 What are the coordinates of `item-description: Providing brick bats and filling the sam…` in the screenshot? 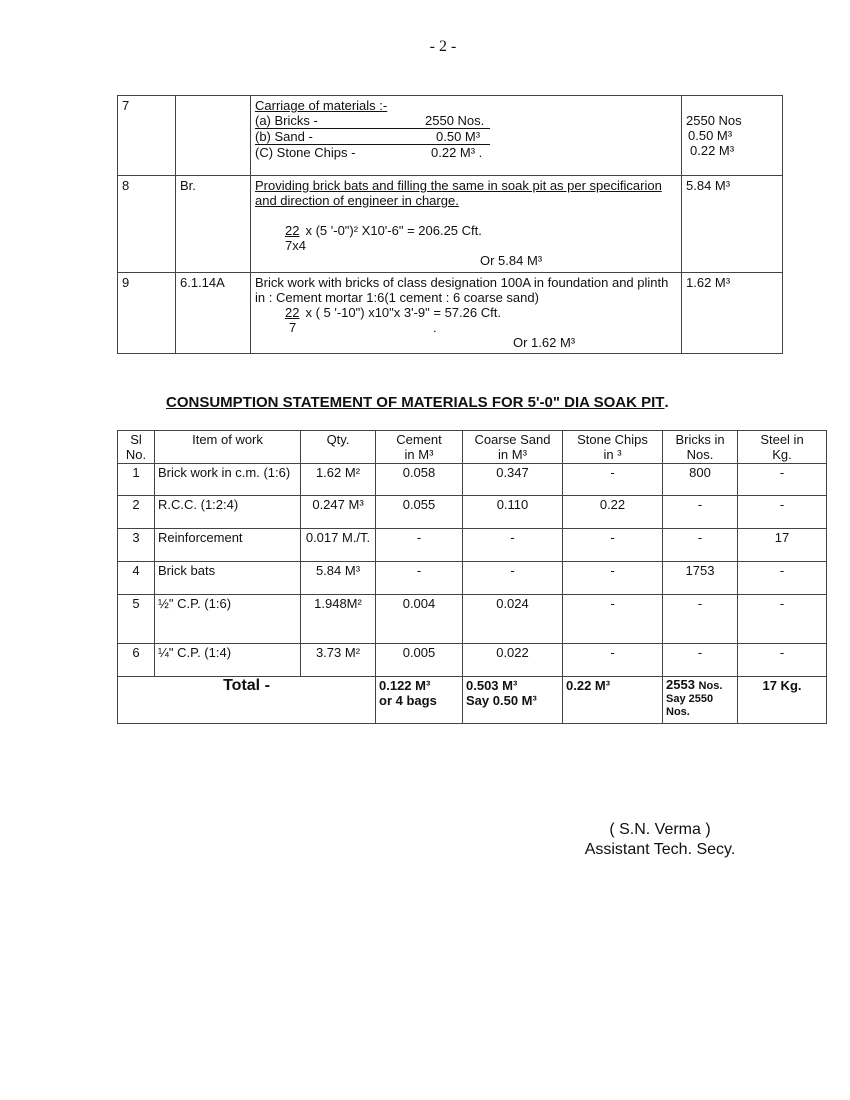 It's located at (458, 193).